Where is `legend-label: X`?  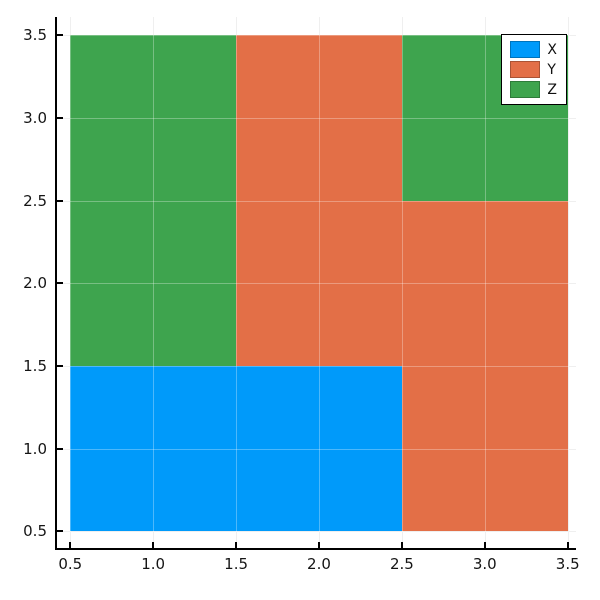
legend-label: X is located at coordinates (552, 49).